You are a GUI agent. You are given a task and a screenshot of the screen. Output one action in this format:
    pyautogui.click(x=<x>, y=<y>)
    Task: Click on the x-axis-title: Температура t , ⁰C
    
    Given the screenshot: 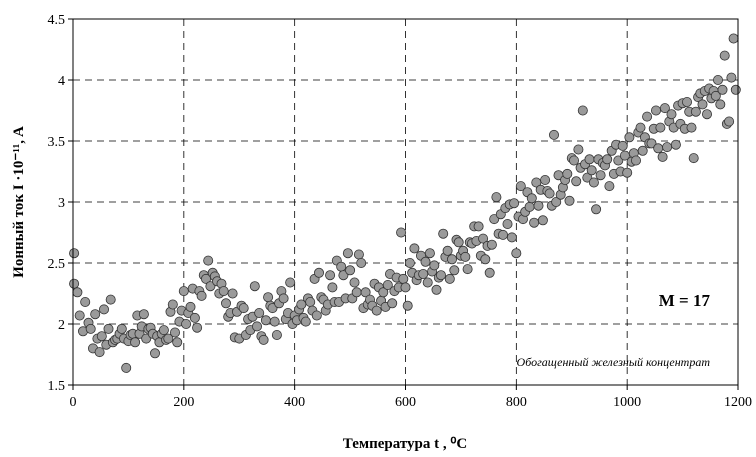 What is the action you would take?
    pyautogui.click(x=405, y=444)
    